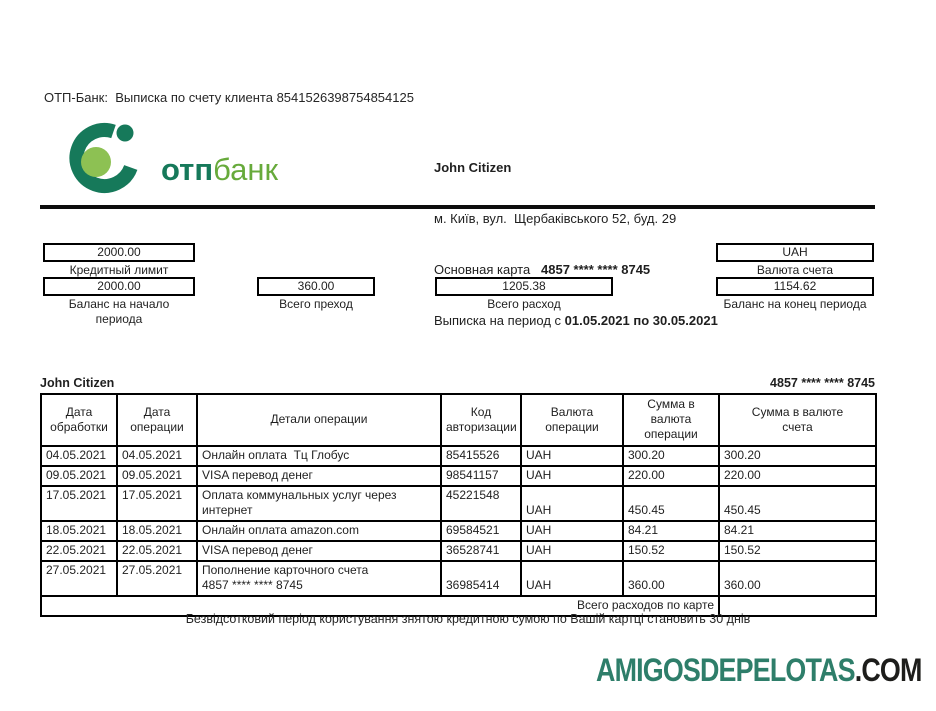 The height and width of the screenshot is (711, 936). What do you see at coordinates (797, 420) in the screenshot?
I see `column-header: Сумма в валюте счета` at bounding box center [797, 420].